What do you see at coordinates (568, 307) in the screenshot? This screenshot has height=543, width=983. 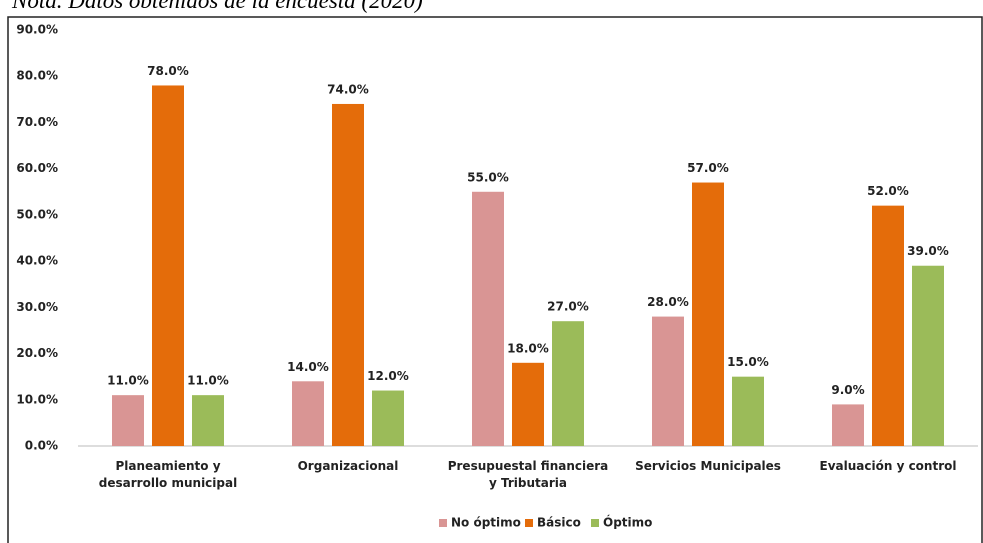 I see `data-label: 27.0%` at bounding box center [568, 307].